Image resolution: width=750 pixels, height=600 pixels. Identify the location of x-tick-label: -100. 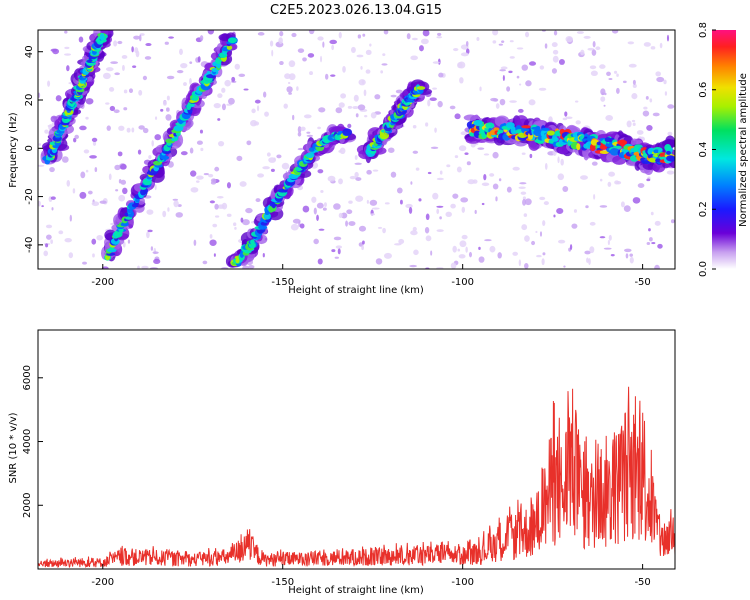
(462, 282).